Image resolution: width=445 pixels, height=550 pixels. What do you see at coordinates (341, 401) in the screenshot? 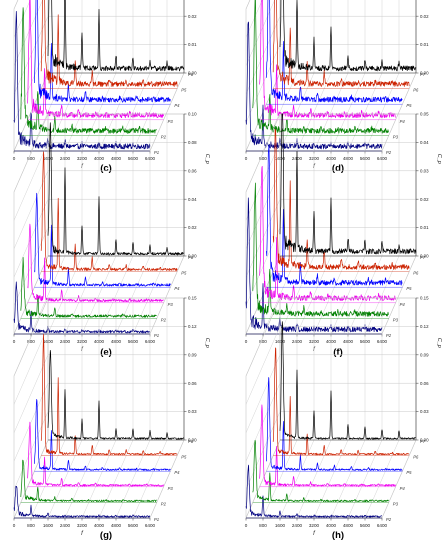
I see `spectrum-line-P6` at bounding box center [341, 401].